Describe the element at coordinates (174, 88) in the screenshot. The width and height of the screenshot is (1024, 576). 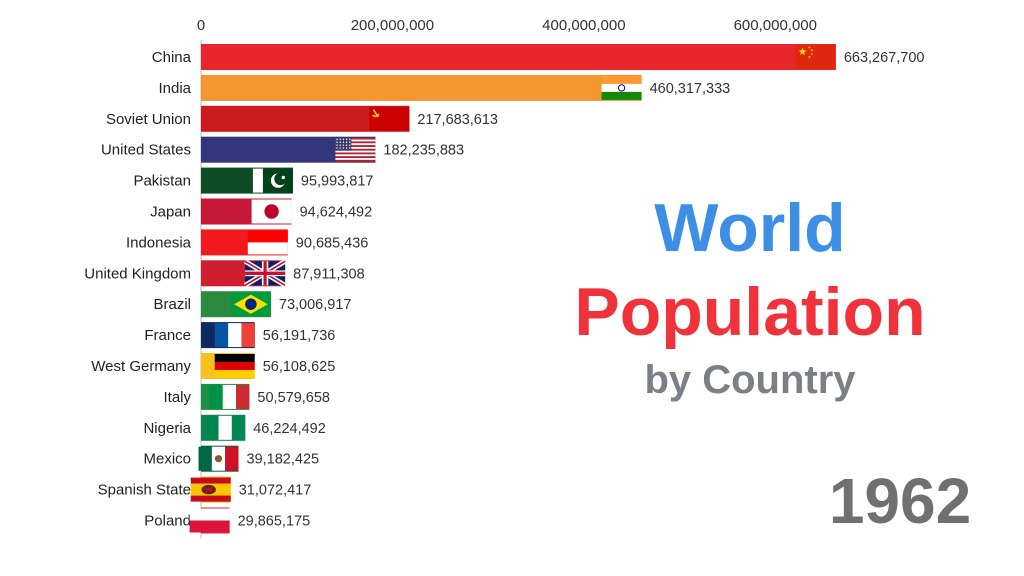
I see `category-label: India` at that location.